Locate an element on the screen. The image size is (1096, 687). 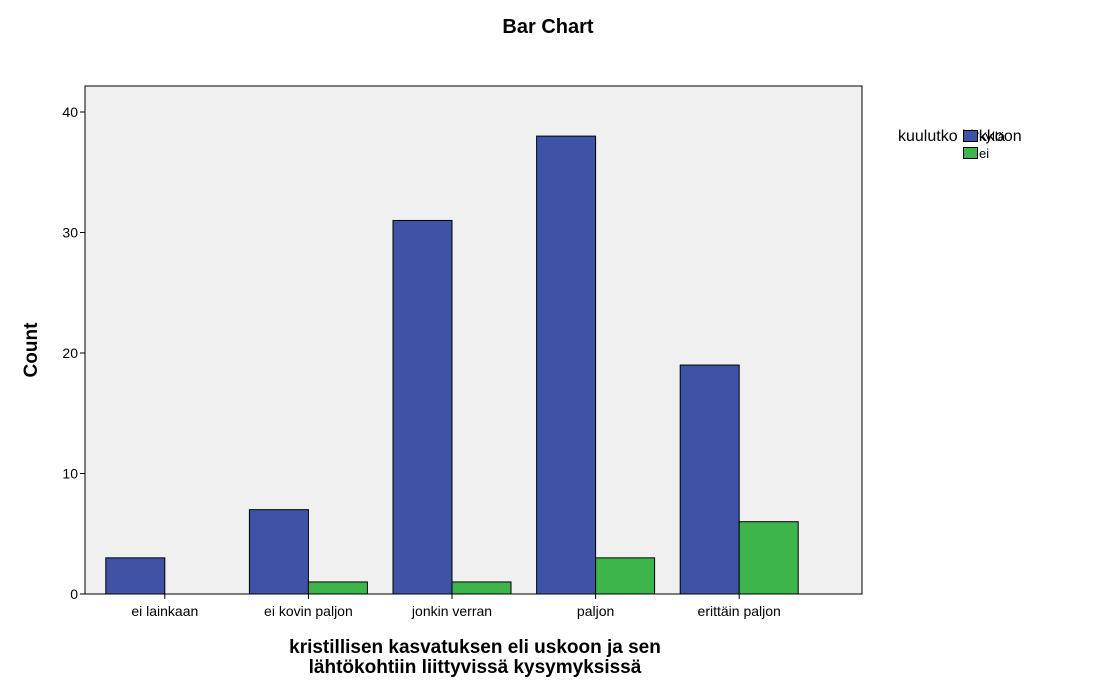
legend-item-ei: ei is located at coordinates (976, 153).